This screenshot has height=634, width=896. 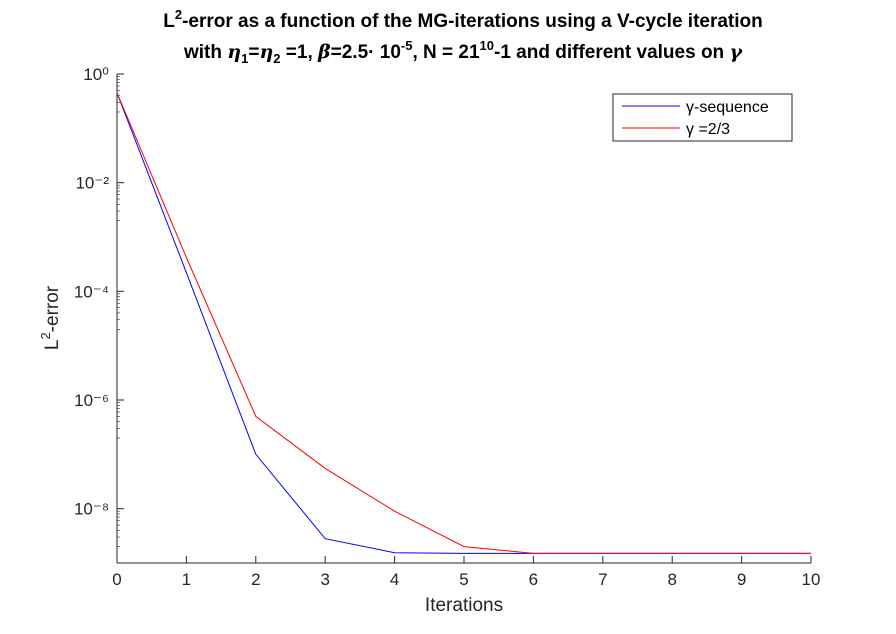 I want to click on x-tick-label: 5, so click(x=463, y=579).